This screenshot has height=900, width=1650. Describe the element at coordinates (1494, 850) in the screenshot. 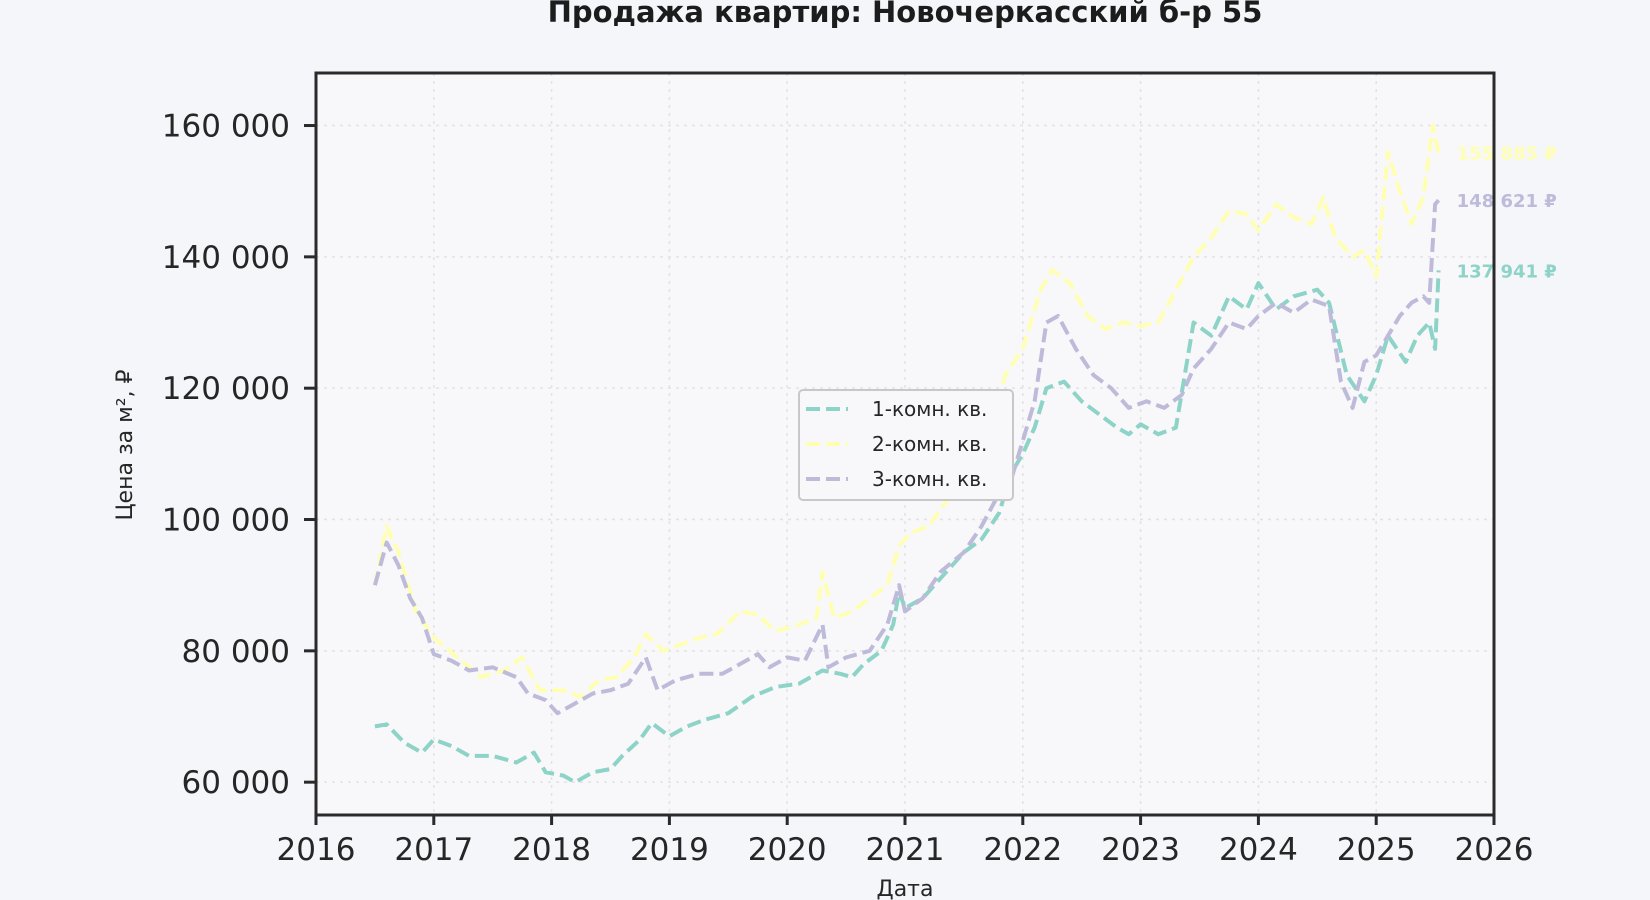

I see `x-tick-label: 2026` at that location.